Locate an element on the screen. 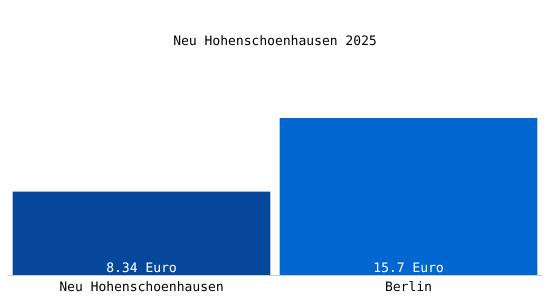 This screenshot has height=300, width=550. data-label: 15.7 Euro is located at coordinates (408, 268).